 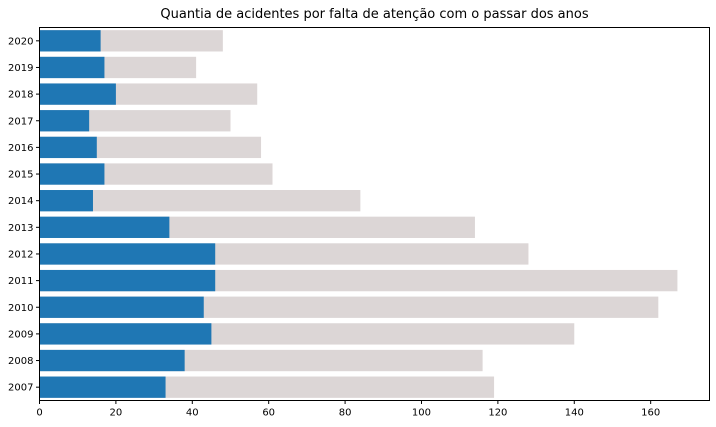 What do you see at coordinates (20, 148) in the screenshot?
I see `y-tick-label-2016: 2016` at bounding box center [20, 148].